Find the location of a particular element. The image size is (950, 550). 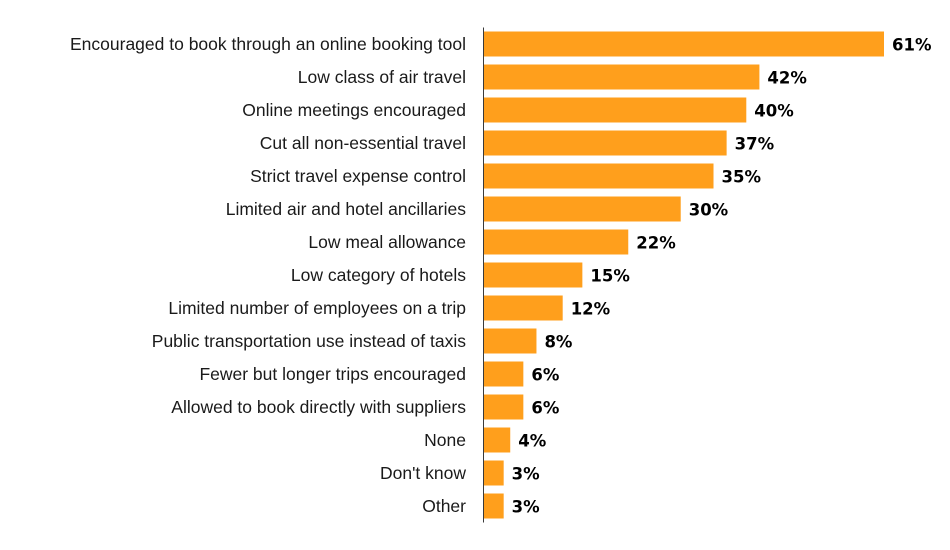

value-label: 8% is located at coordinates (558, 342).